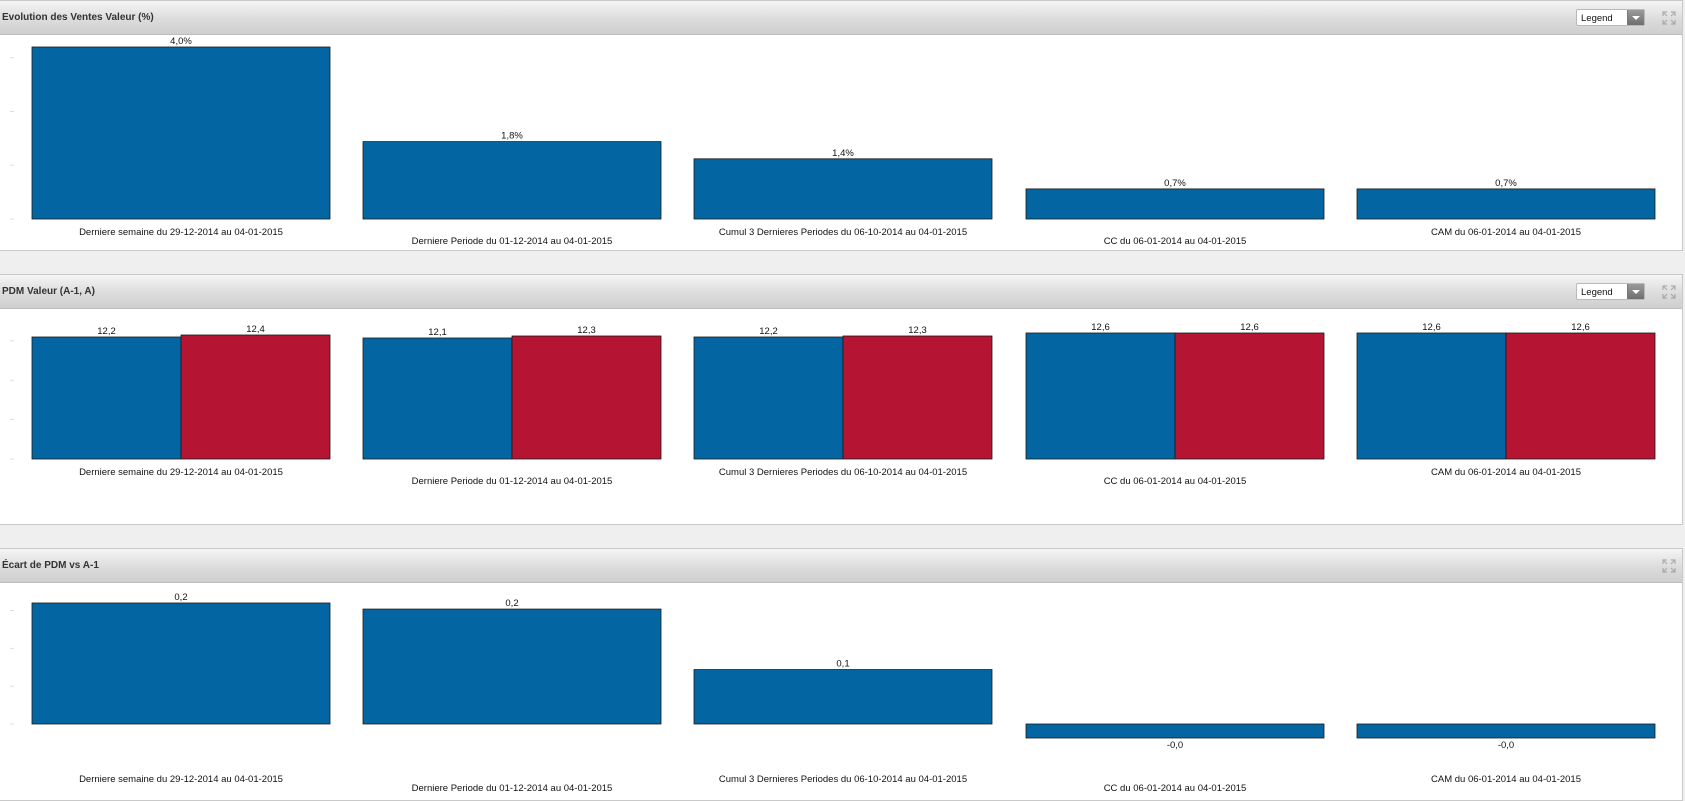  Describe the element at coordinates (842, 664) in the screenshot. I see `bar-value-label: 0,1` at that location.